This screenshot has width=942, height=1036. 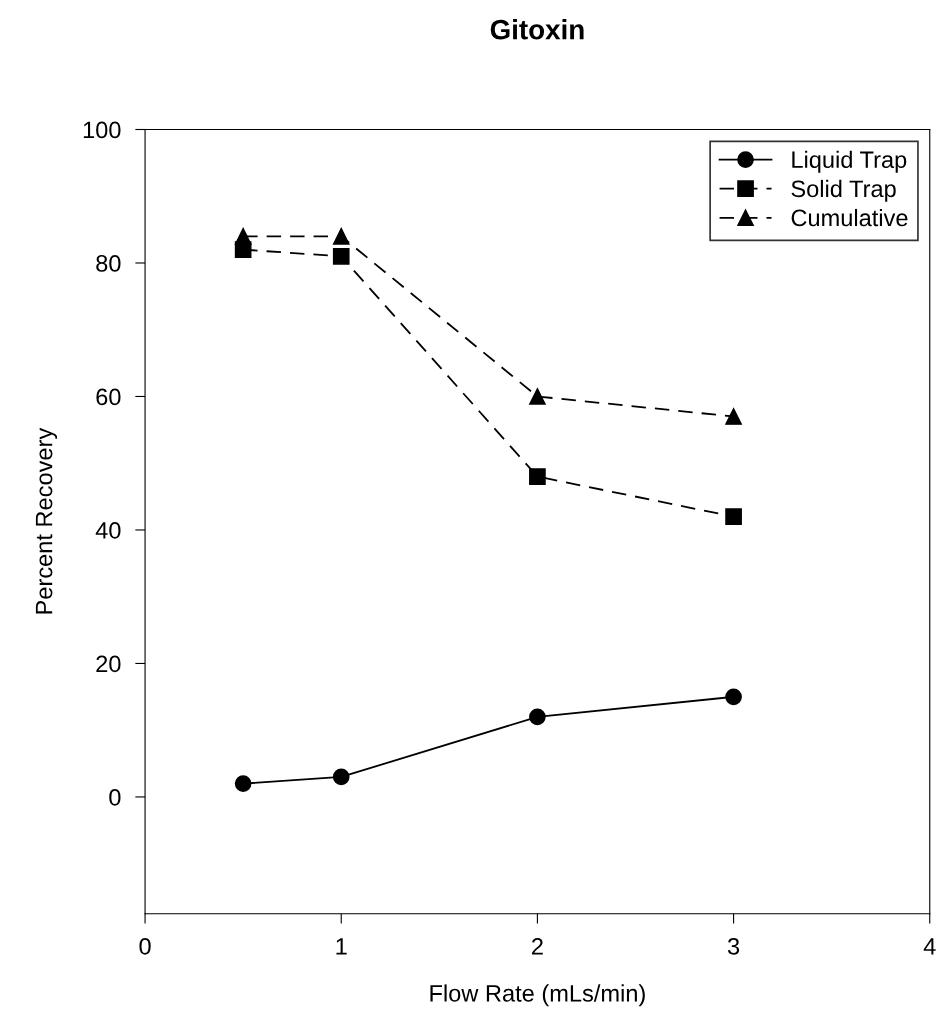 What do you see at coordinates (849, 217) in the screenshot?
I see `legend-label: Cumulative` at bounding box center [849, 217].